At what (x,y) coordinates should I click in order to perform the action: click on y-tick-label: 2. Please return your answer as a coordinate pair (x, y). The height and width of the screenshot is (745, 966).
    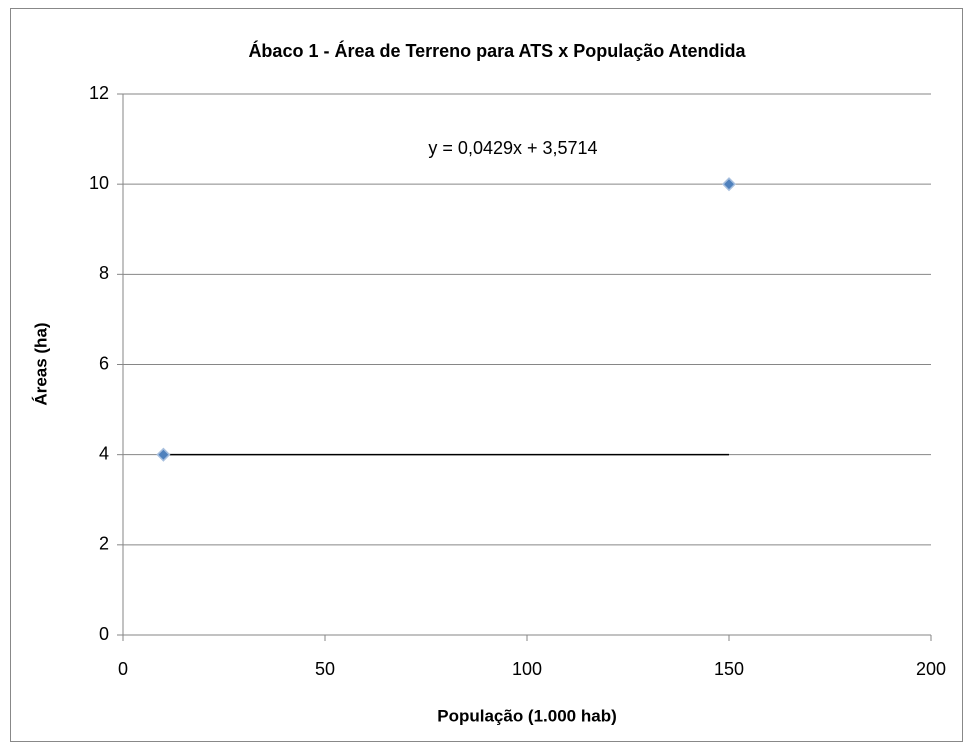
    Looking at the image, I should click on (104, 544).